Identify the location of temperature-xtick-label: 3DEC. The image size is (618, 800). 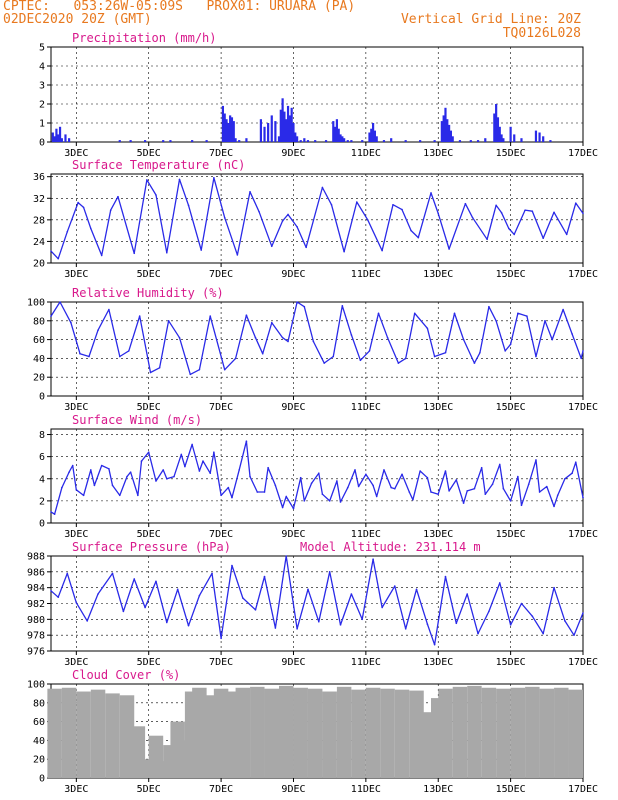
(76, 274).